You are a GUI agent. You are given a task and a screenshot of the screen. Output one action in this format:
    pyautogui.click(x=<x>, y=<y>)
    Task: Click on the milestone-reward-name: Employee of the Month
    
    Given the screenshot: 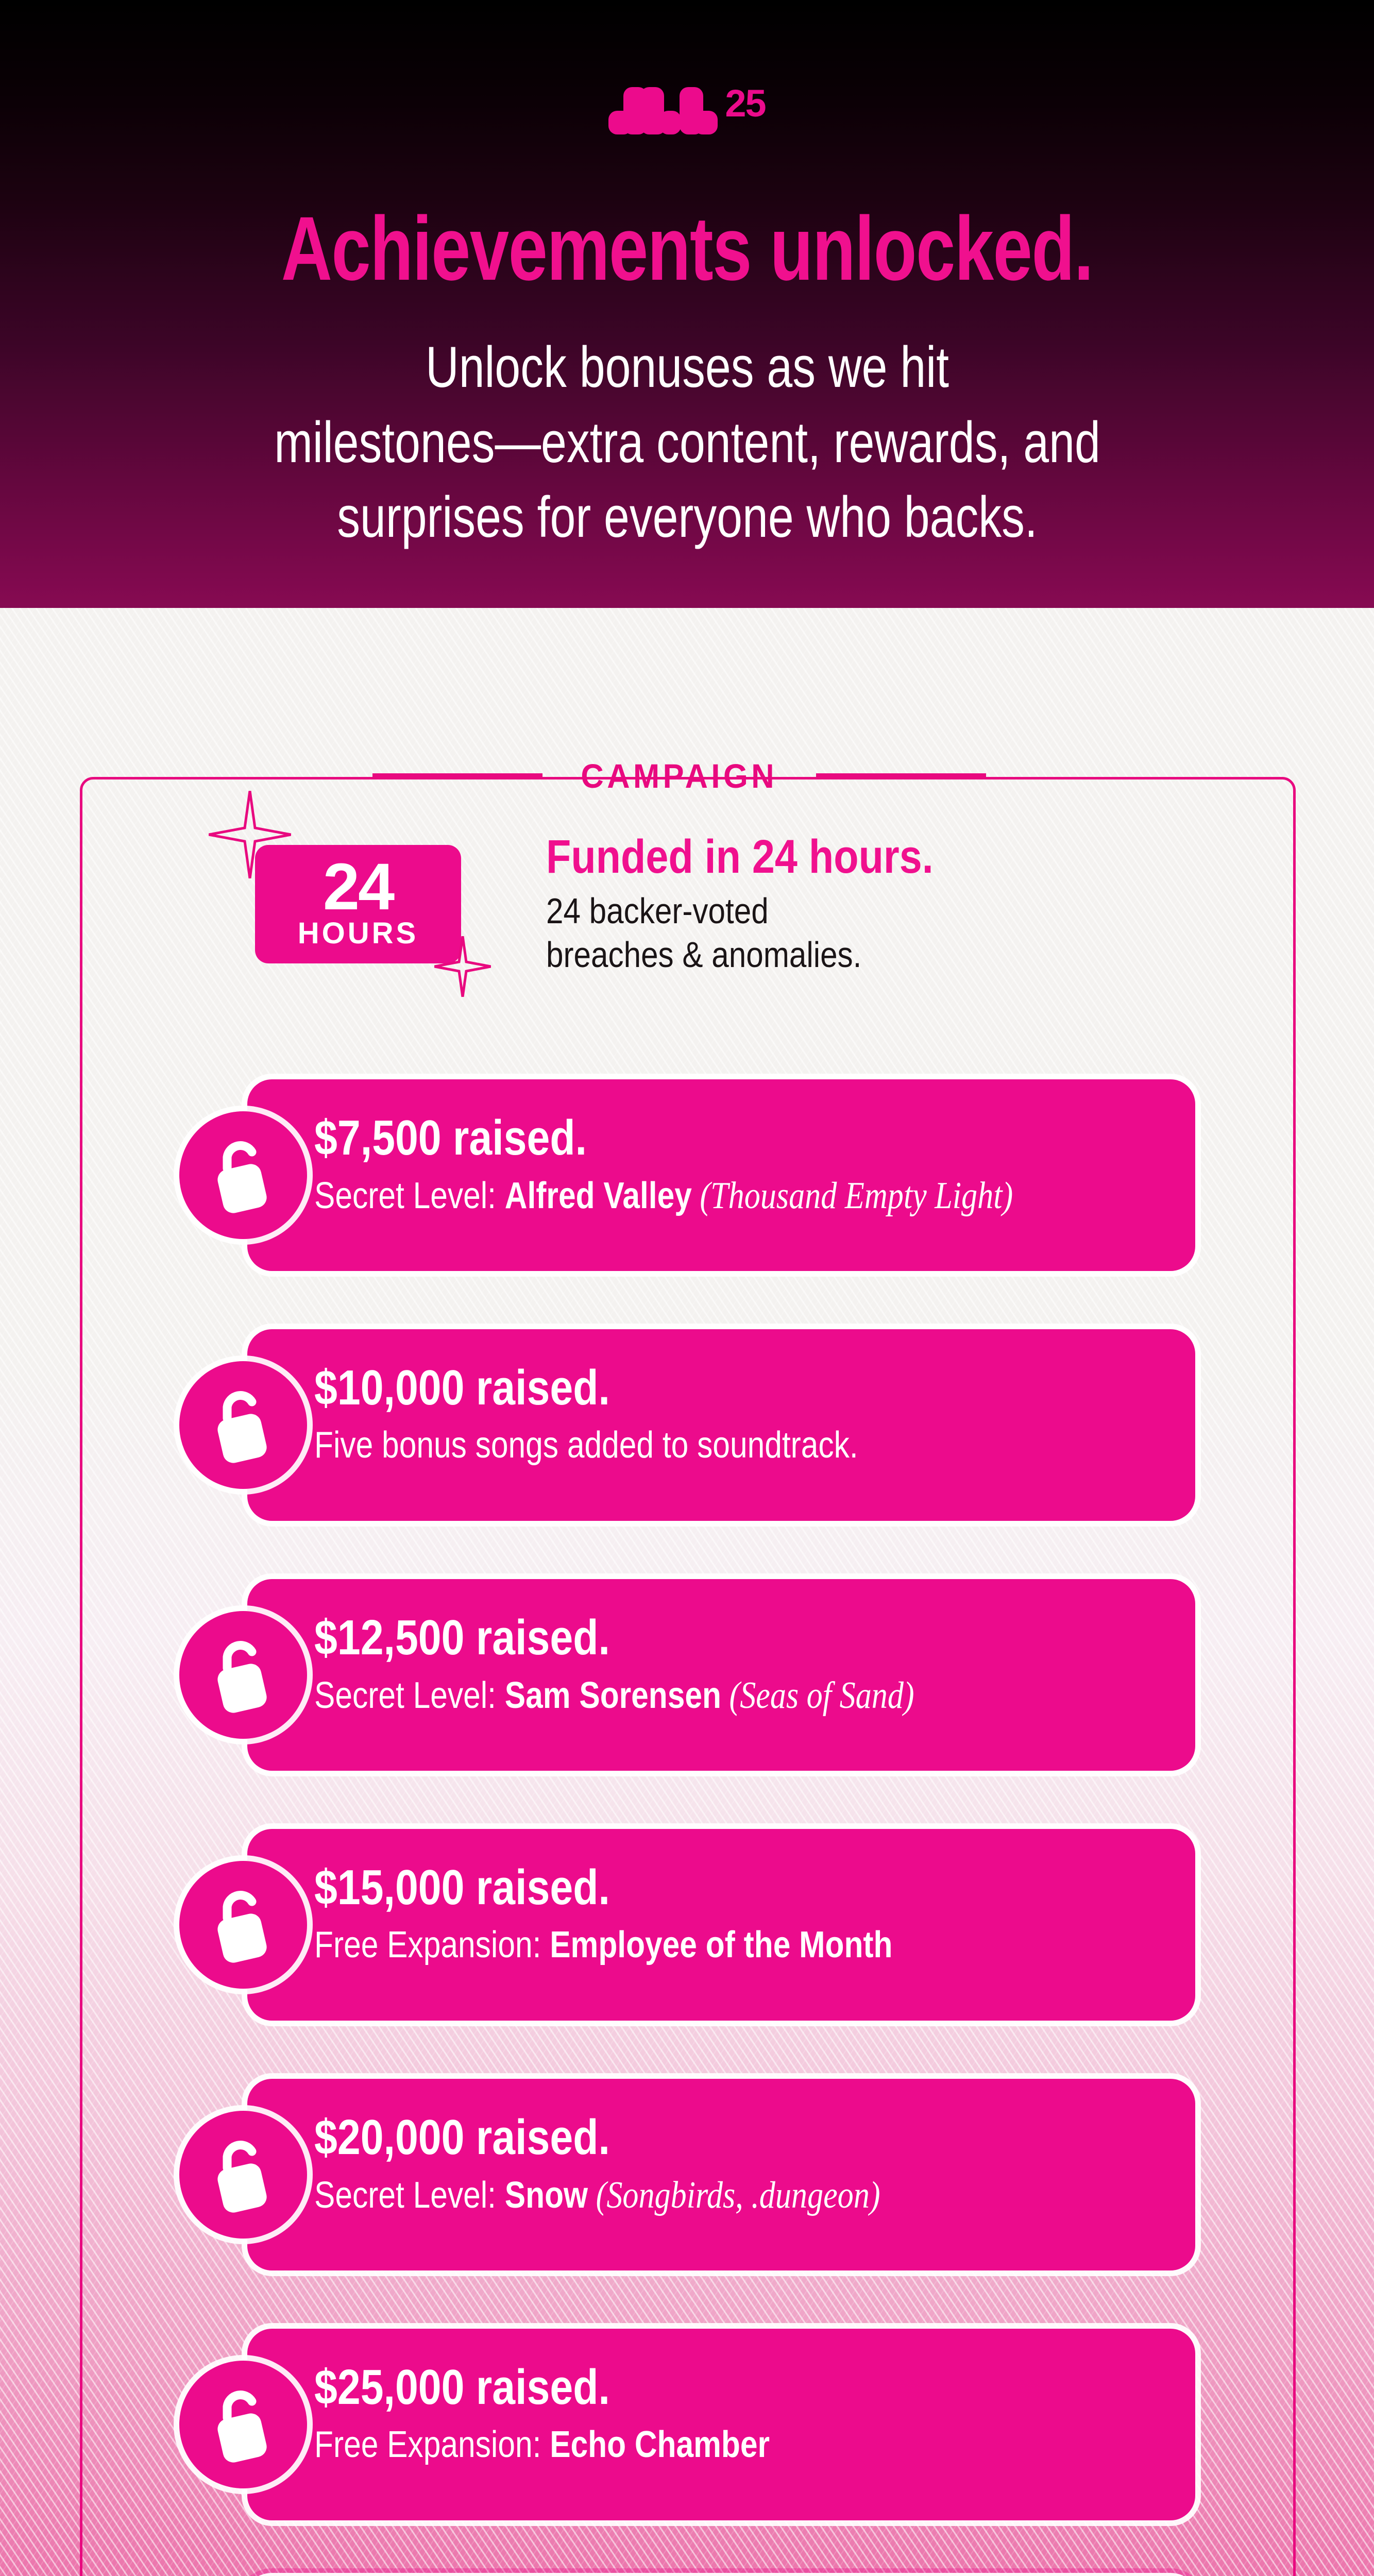 What is the action you would take?
    pyautogui.click(x=721, y=1944)
    